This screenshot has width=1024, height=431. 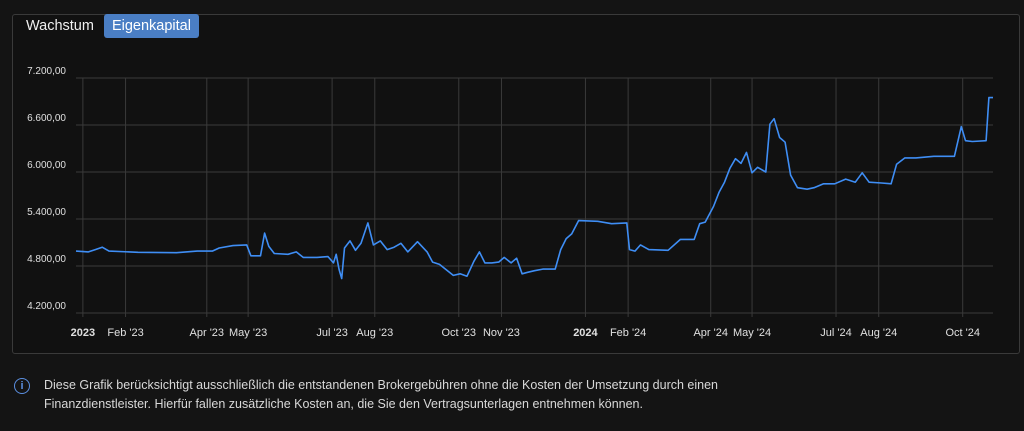 What do you see at coordinates (22, 386) in the screenshot?
I see `info-circle-icon: i` at bounding box center [22, 386].